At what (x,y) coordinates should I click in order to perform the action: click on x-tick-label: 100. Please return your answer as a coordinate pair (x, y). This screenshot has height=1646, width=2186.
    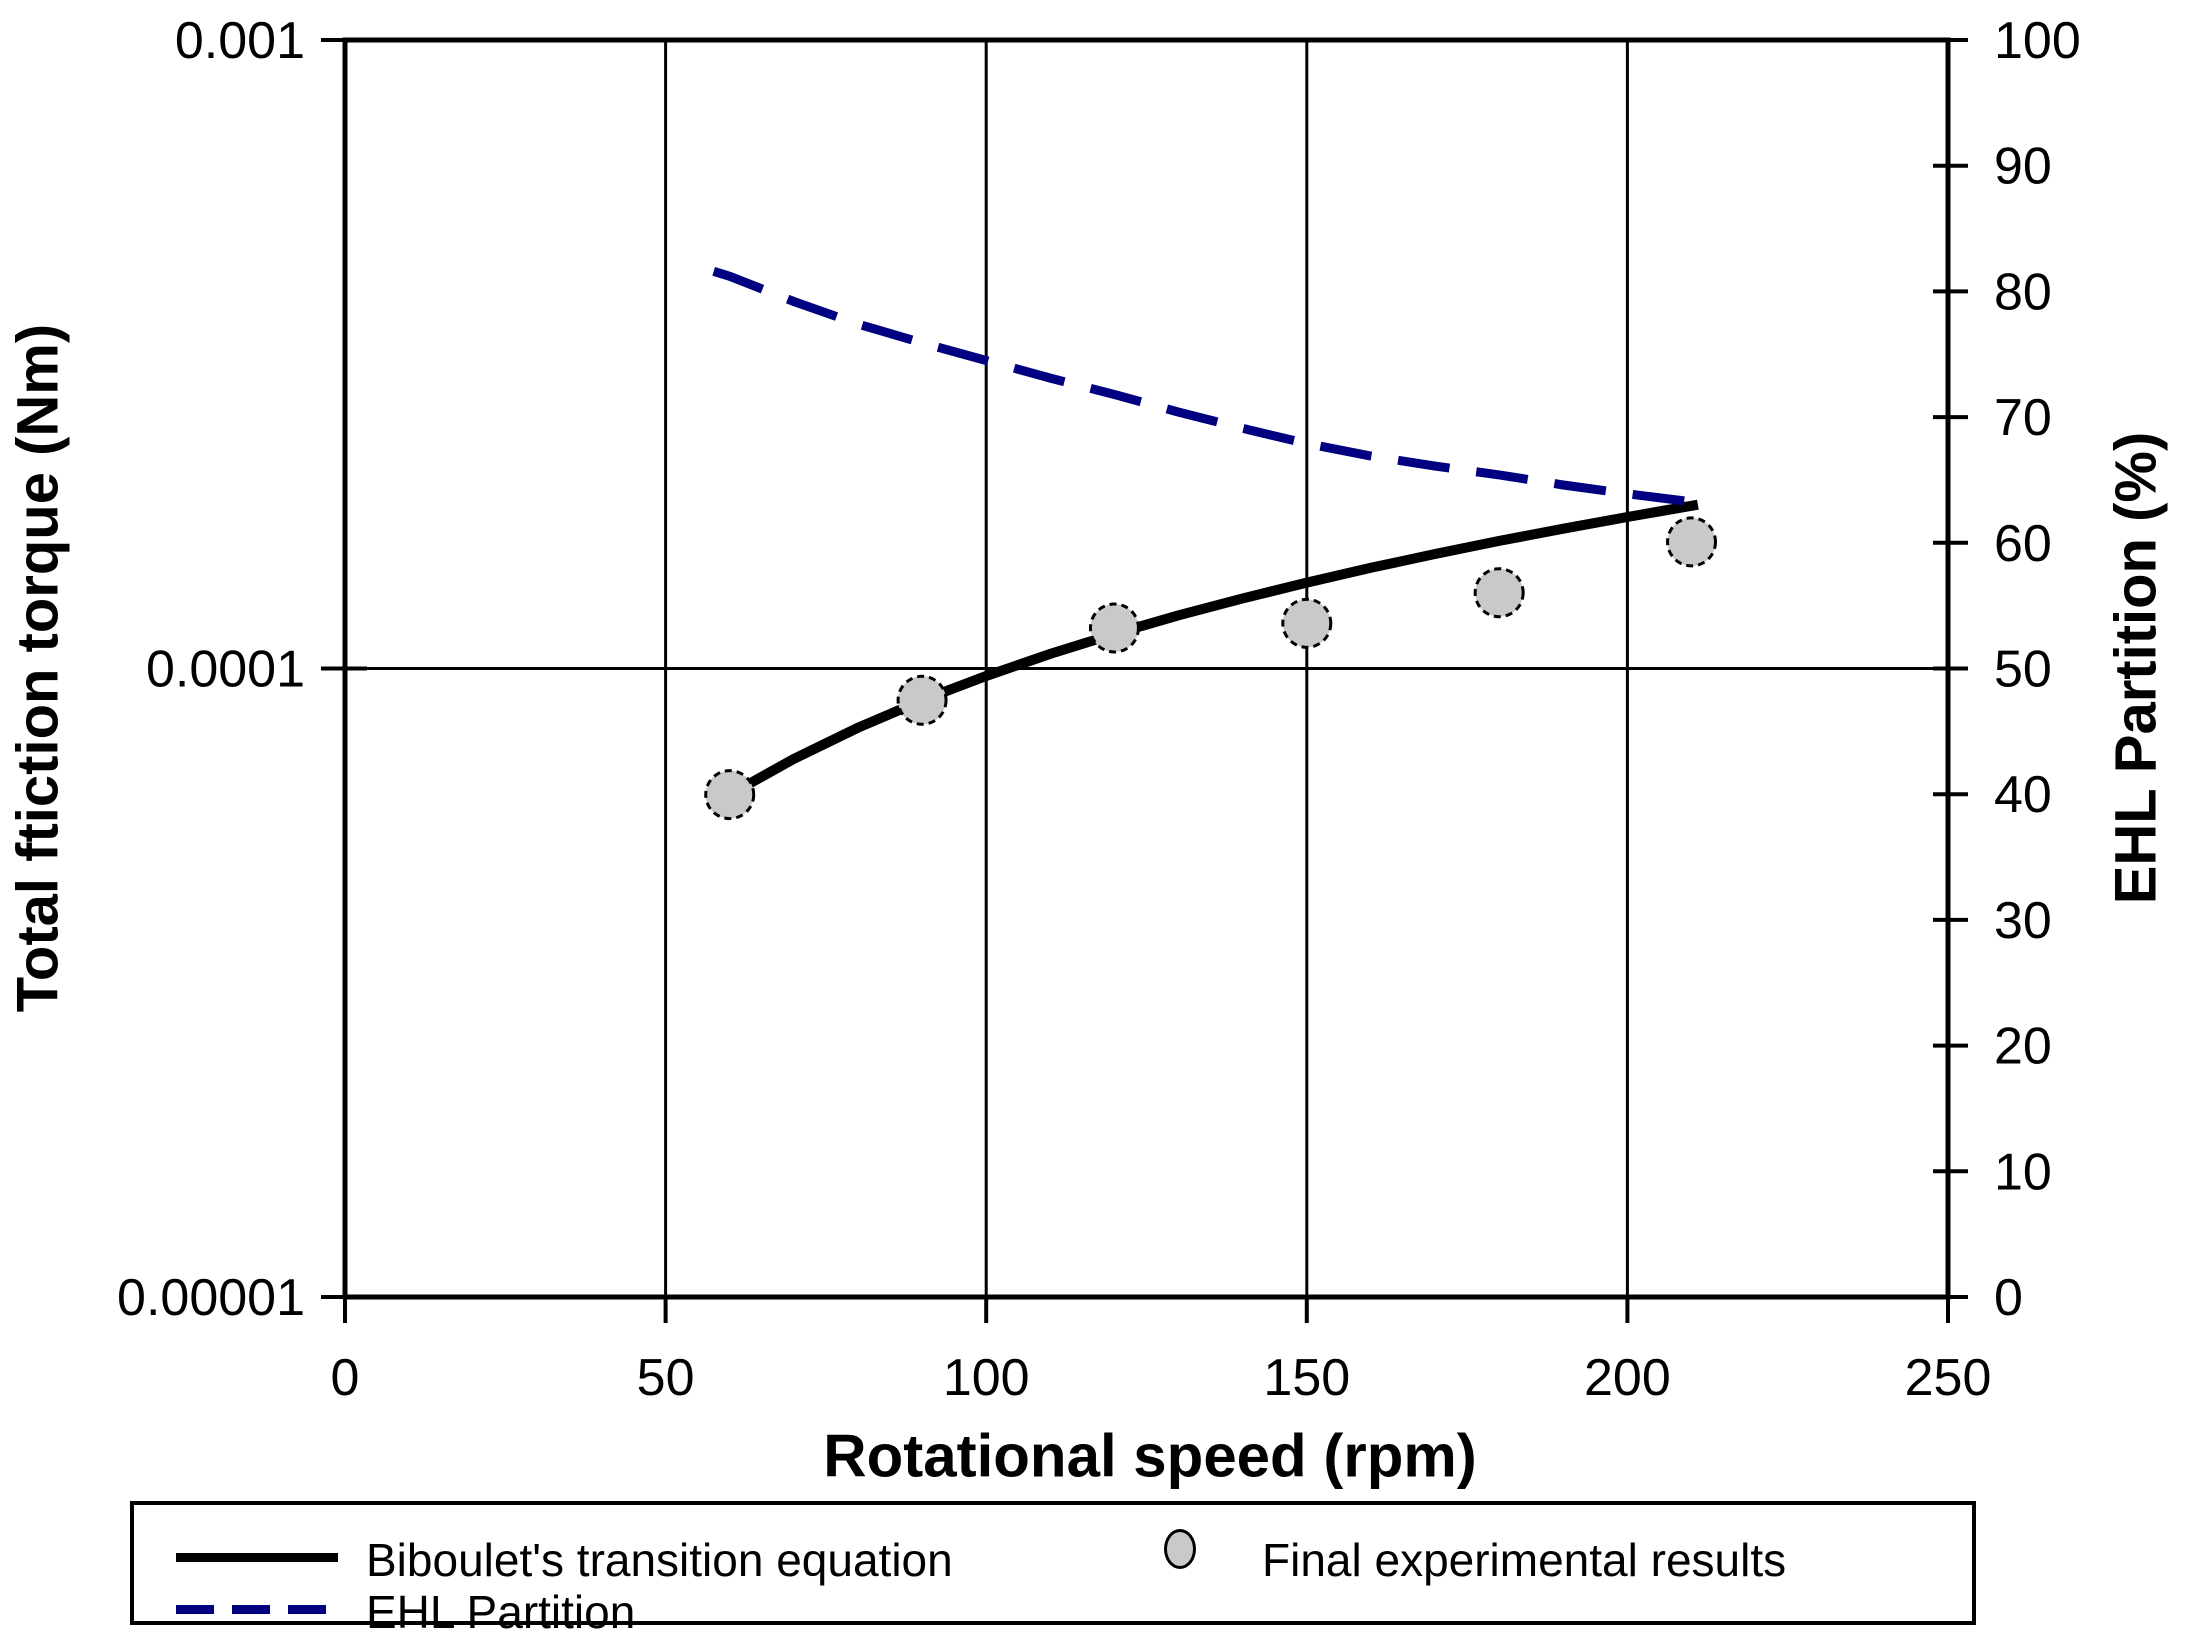
    Looking at the image, I should click on (986, 1378).